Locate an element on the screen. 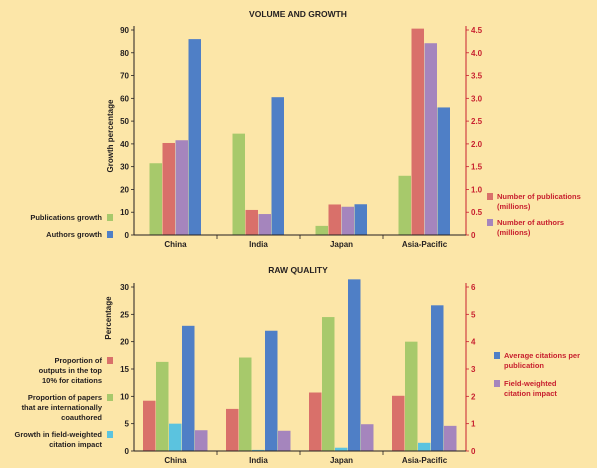 This screenshot has width=597, height=468. bar-china-average-citations-per-publication is located at coordinates (188, 388).